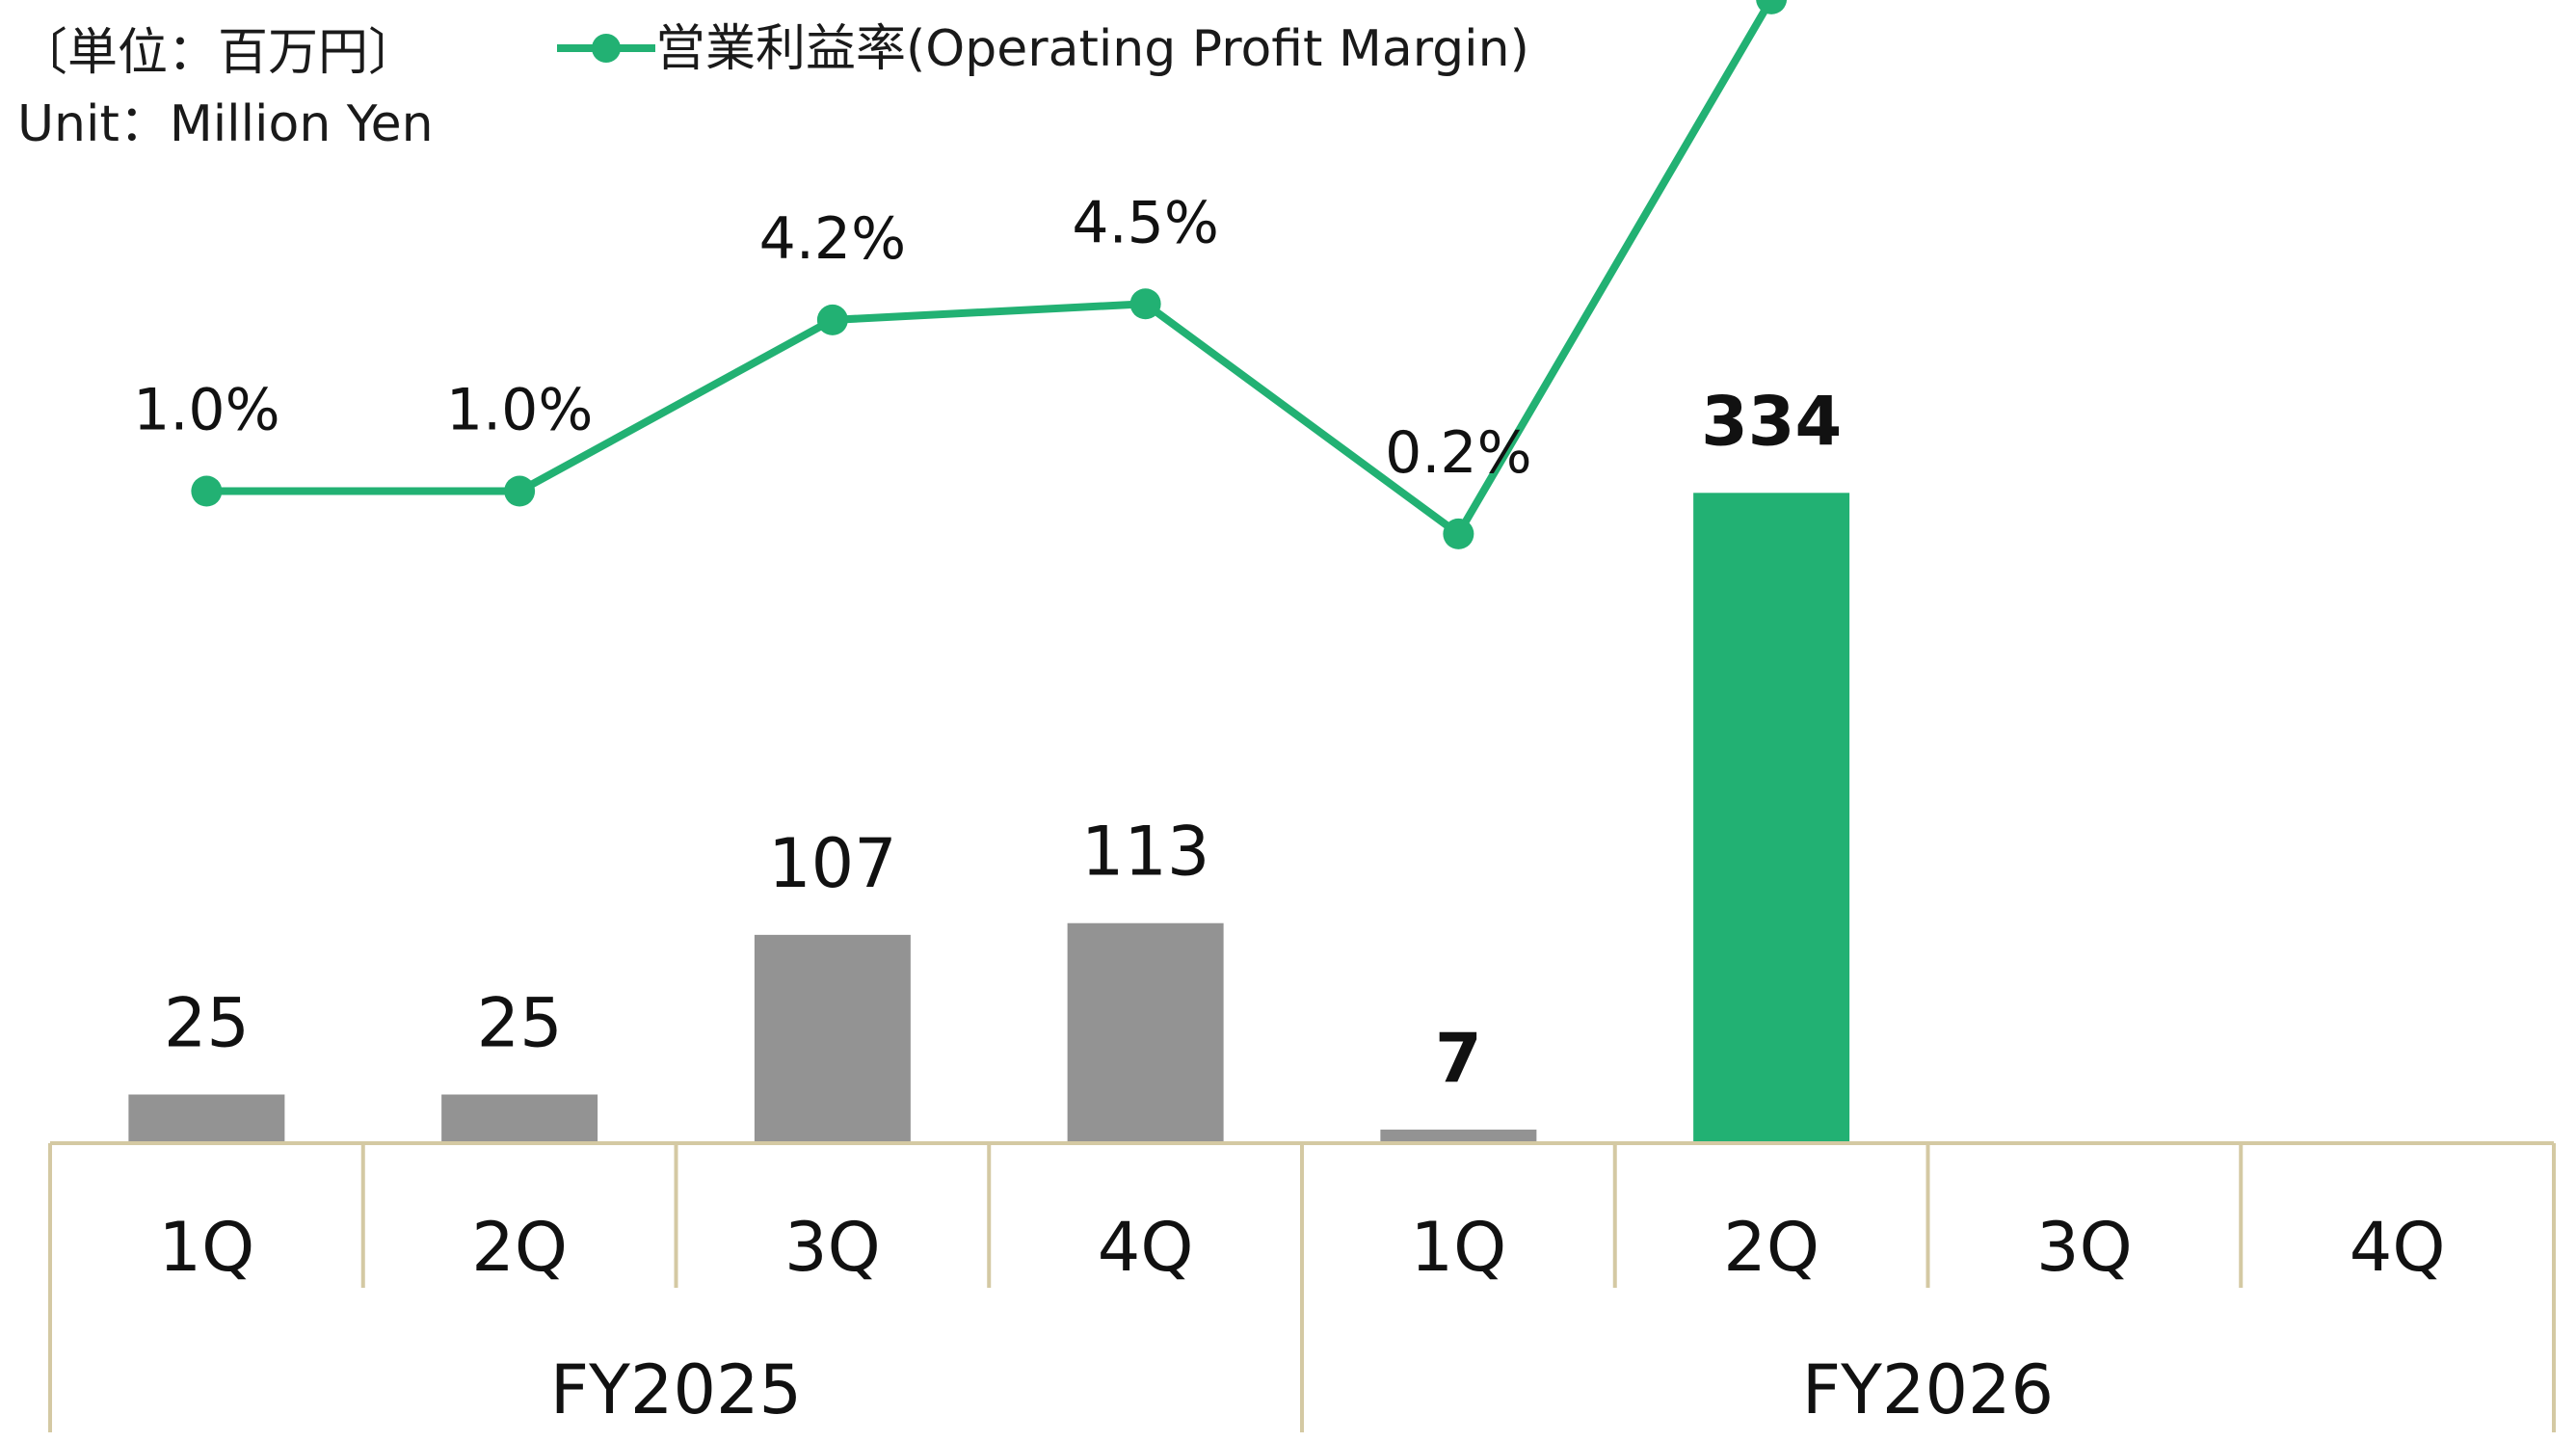 The width and height of the screenshot is (2576, 1442). I want to click on x-tick-label-5: 1Q, so click(1459, 1247).